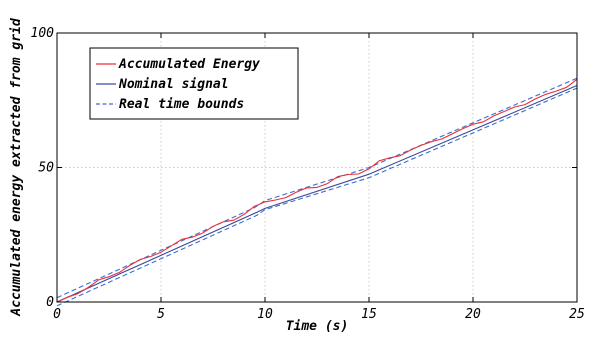  Describe the element at coordinates (265, 314) in the screenshot. I see `x-tick-label: 10` at that location.